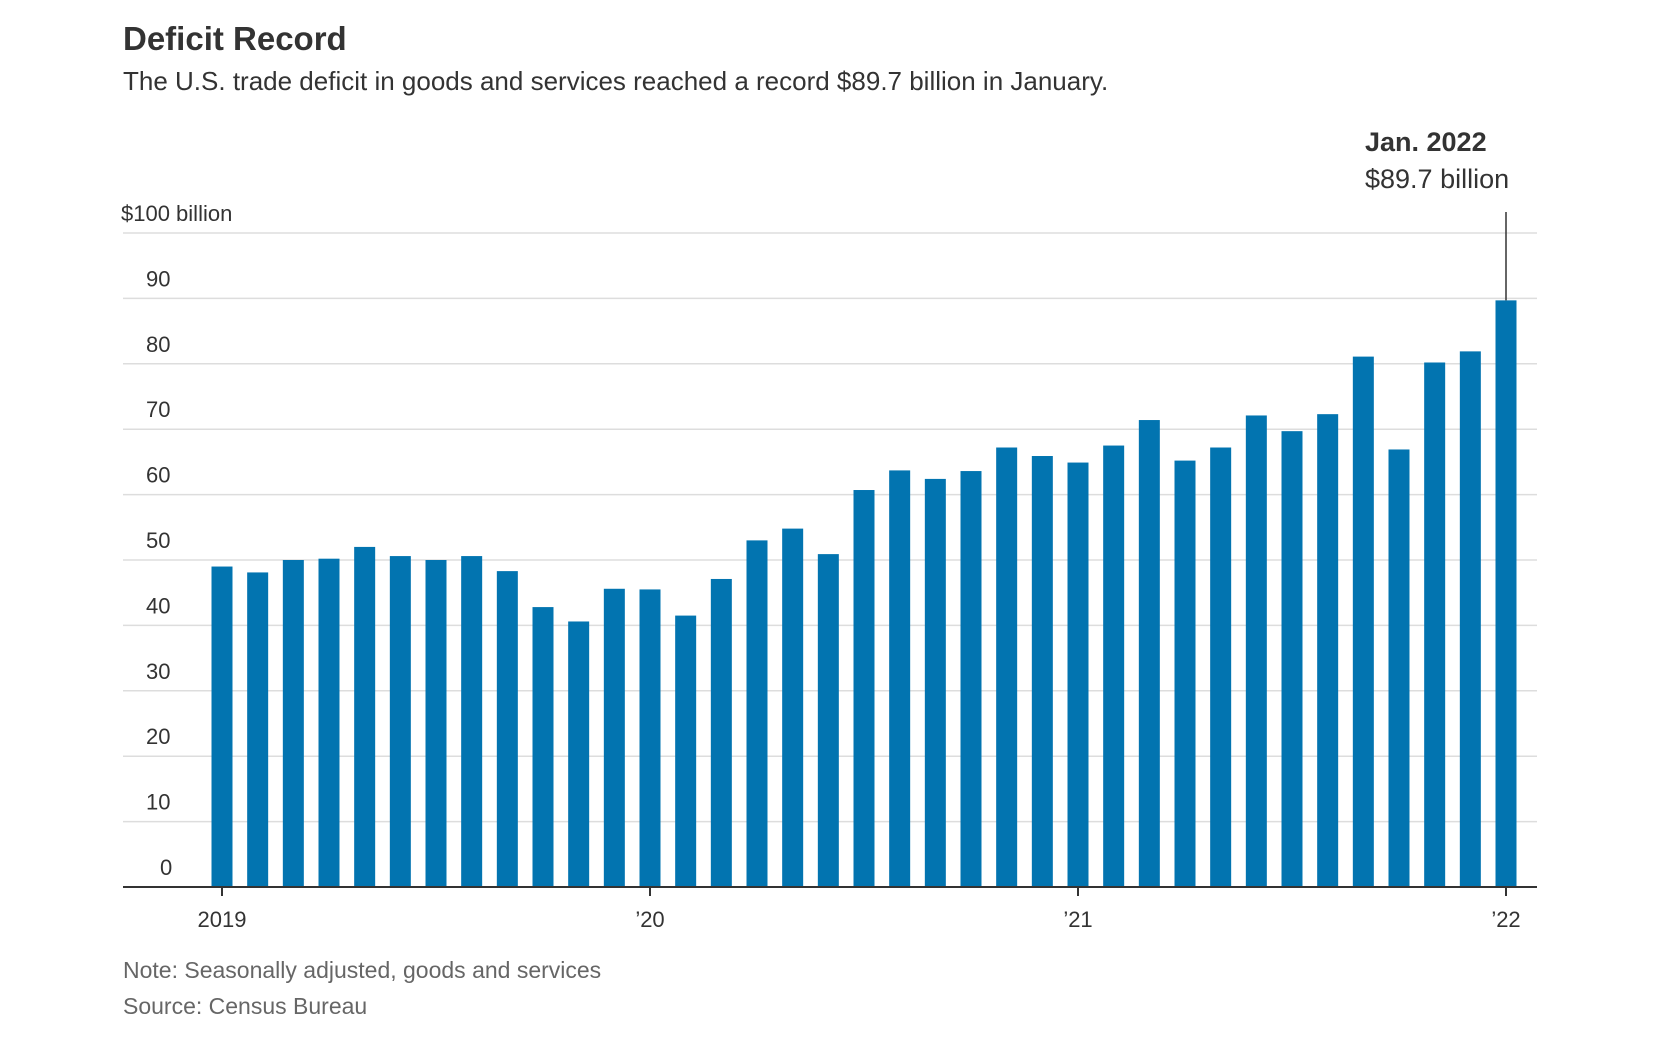 This screenshot has height=1056, width=1654. Describe the element at coordinates (158, 736) in the screenshot. I see `y-tick-label-20: 20` at that location.